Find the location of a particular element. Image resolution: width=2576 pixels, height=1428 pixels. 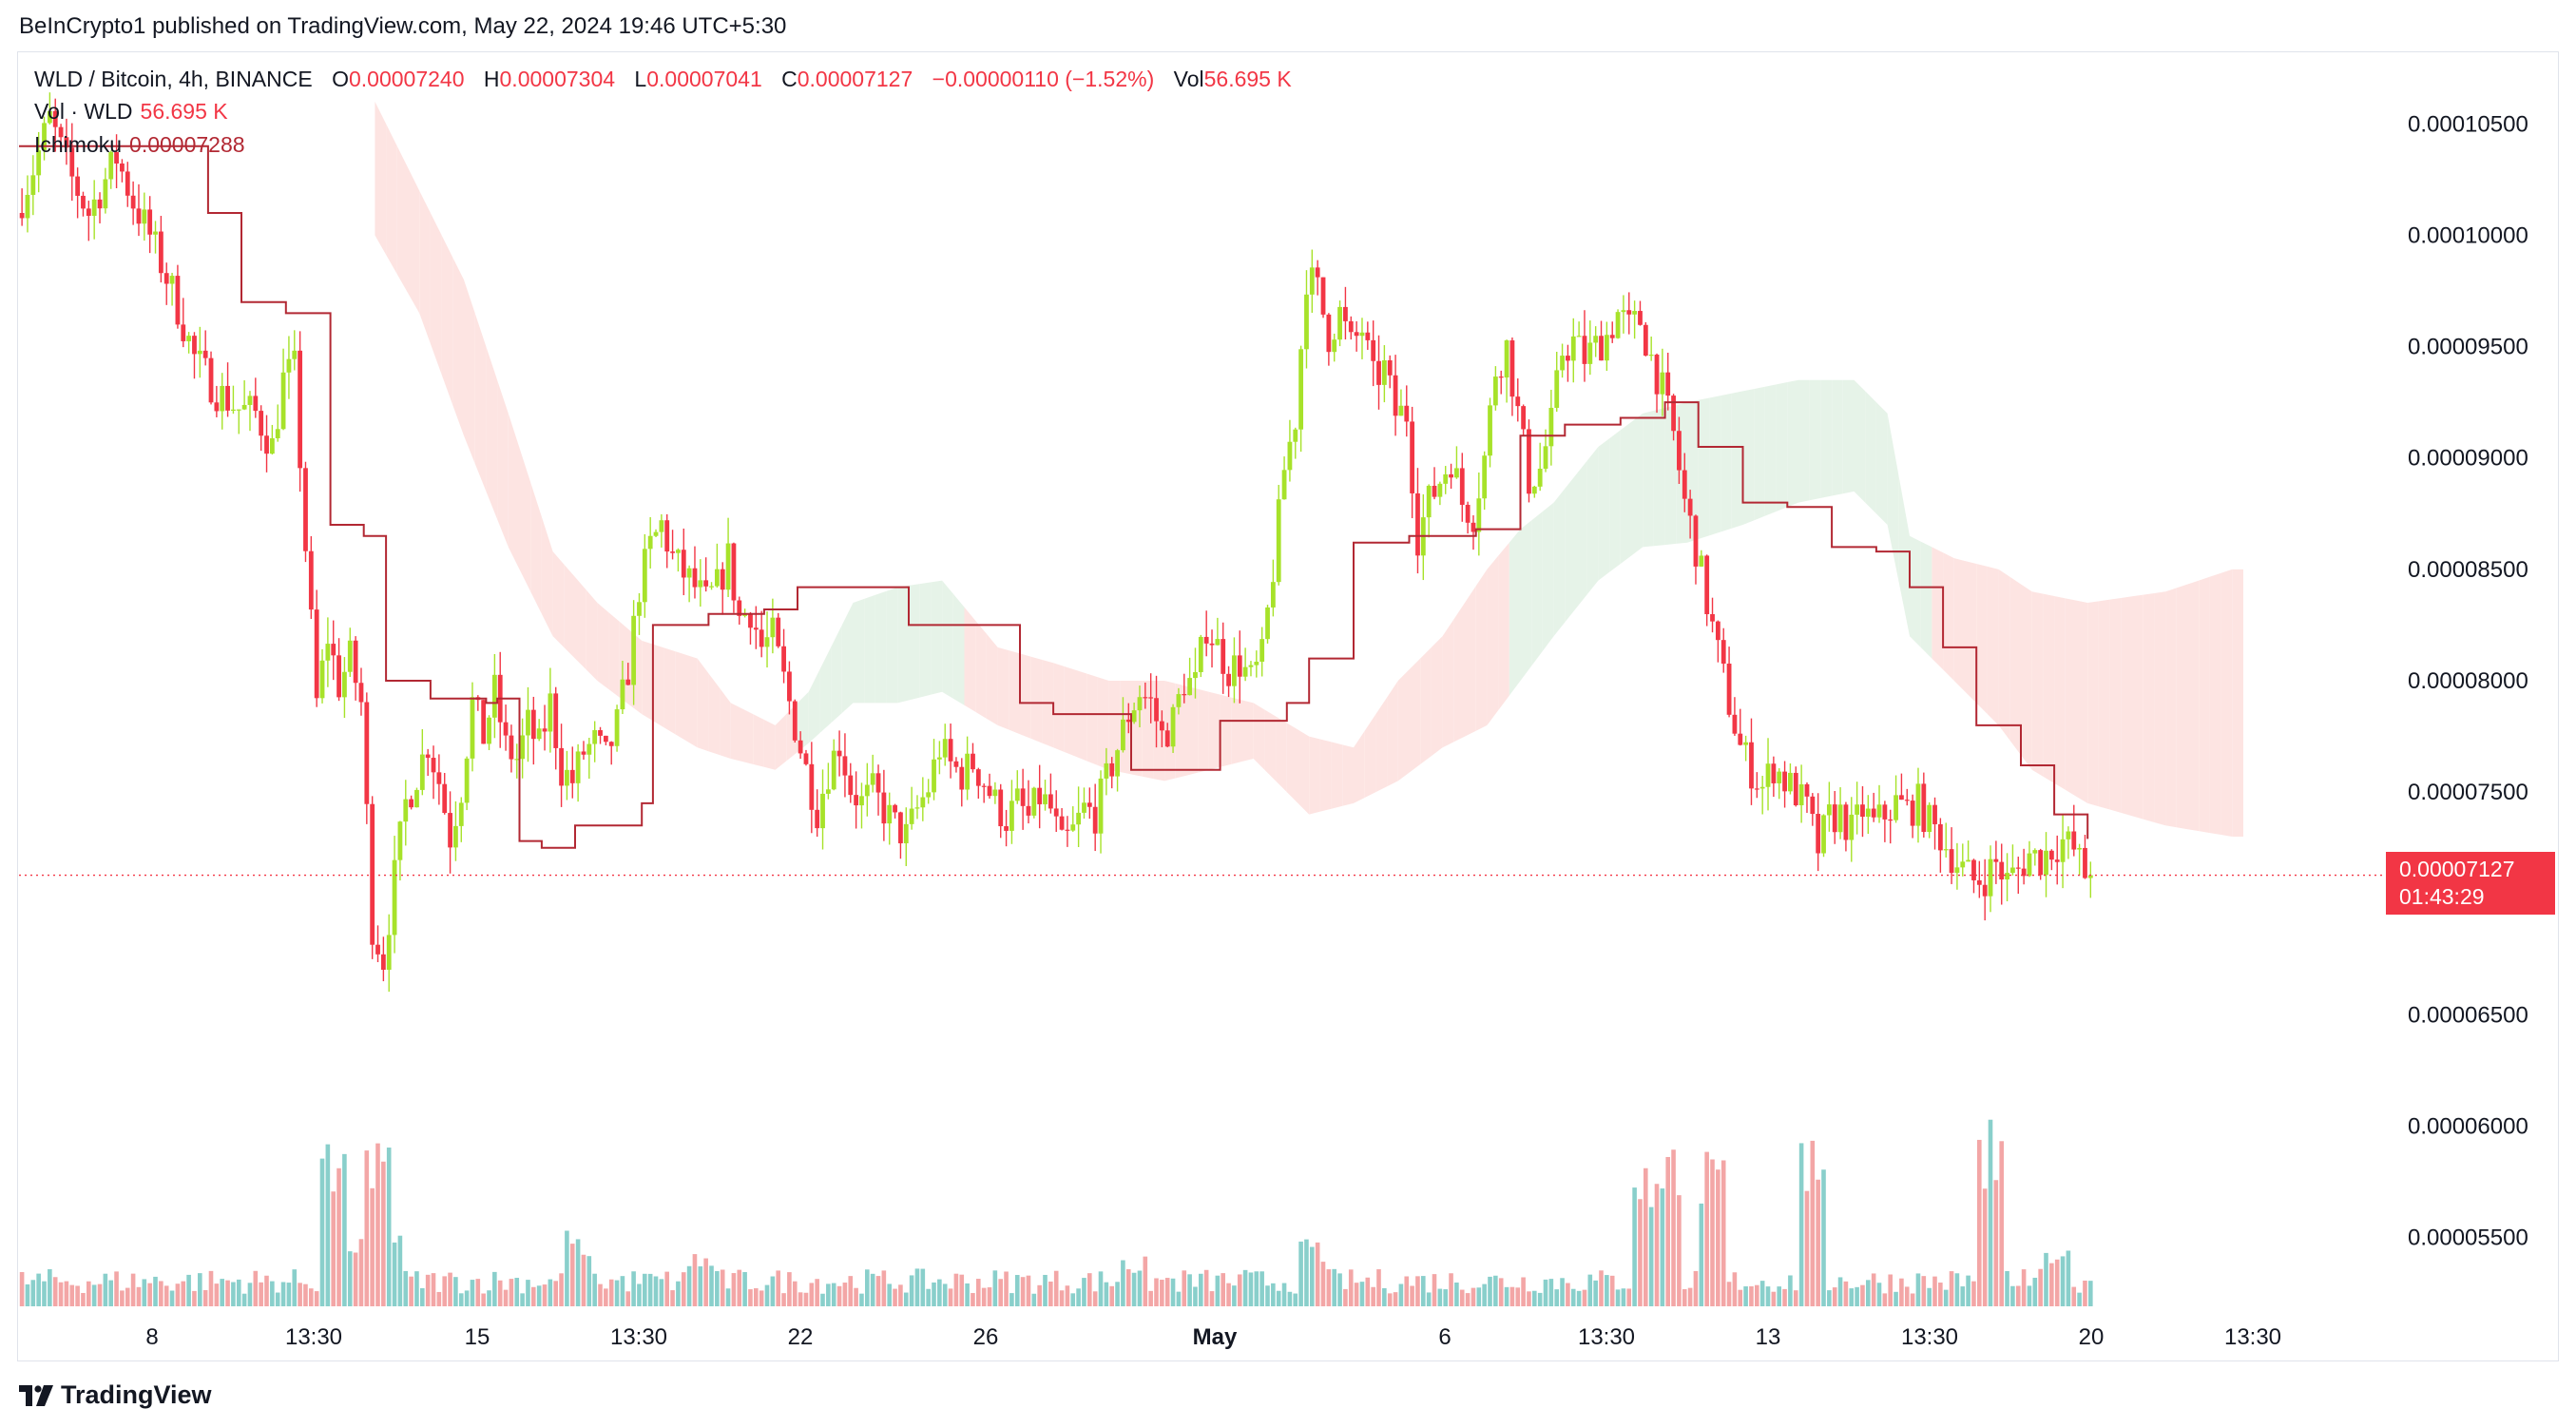

tradingview-logo: TradingView is located at coordinates (115, 1395).